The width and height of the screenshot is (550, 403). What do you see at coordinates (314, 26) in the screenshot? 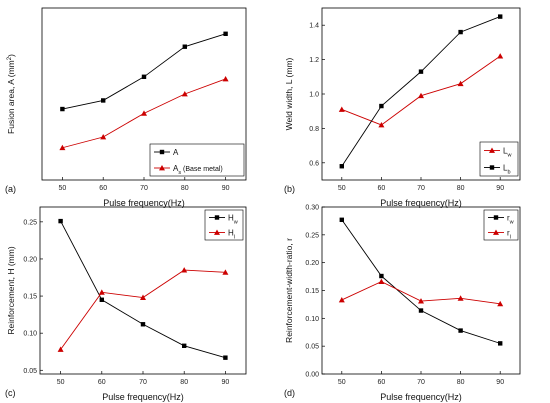
I see `y-tick-label: 1.4` at bounding box center [314, 26].